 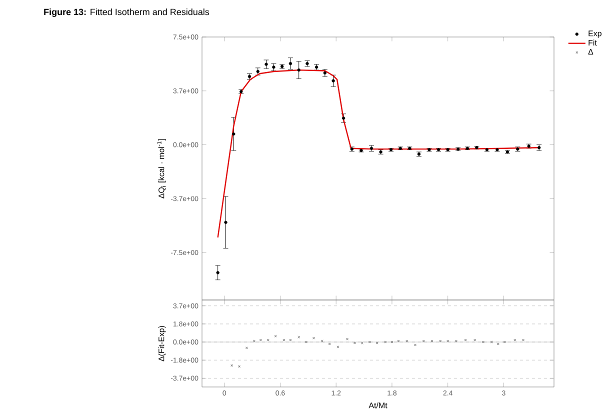 I want to click on x-axis-title: At/Mt, so click(x=378, y=405).